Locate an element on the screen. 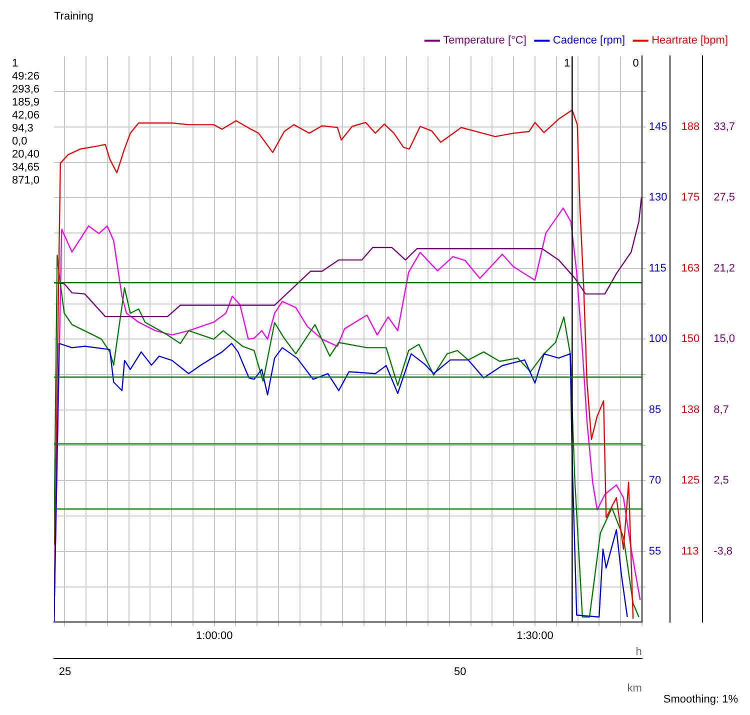 This screenshot has width=750, height=715. y-tick-label: 145 is located at coordinates (658, 126).